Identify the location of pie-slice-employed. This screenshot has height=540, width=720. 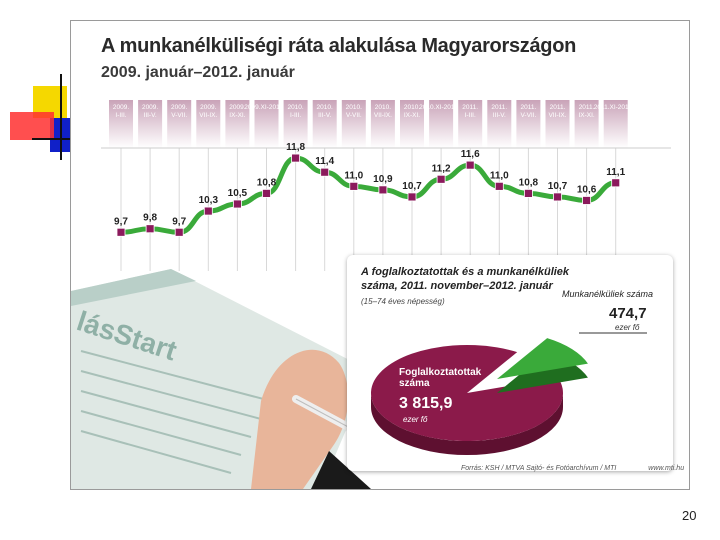
(467, 393).